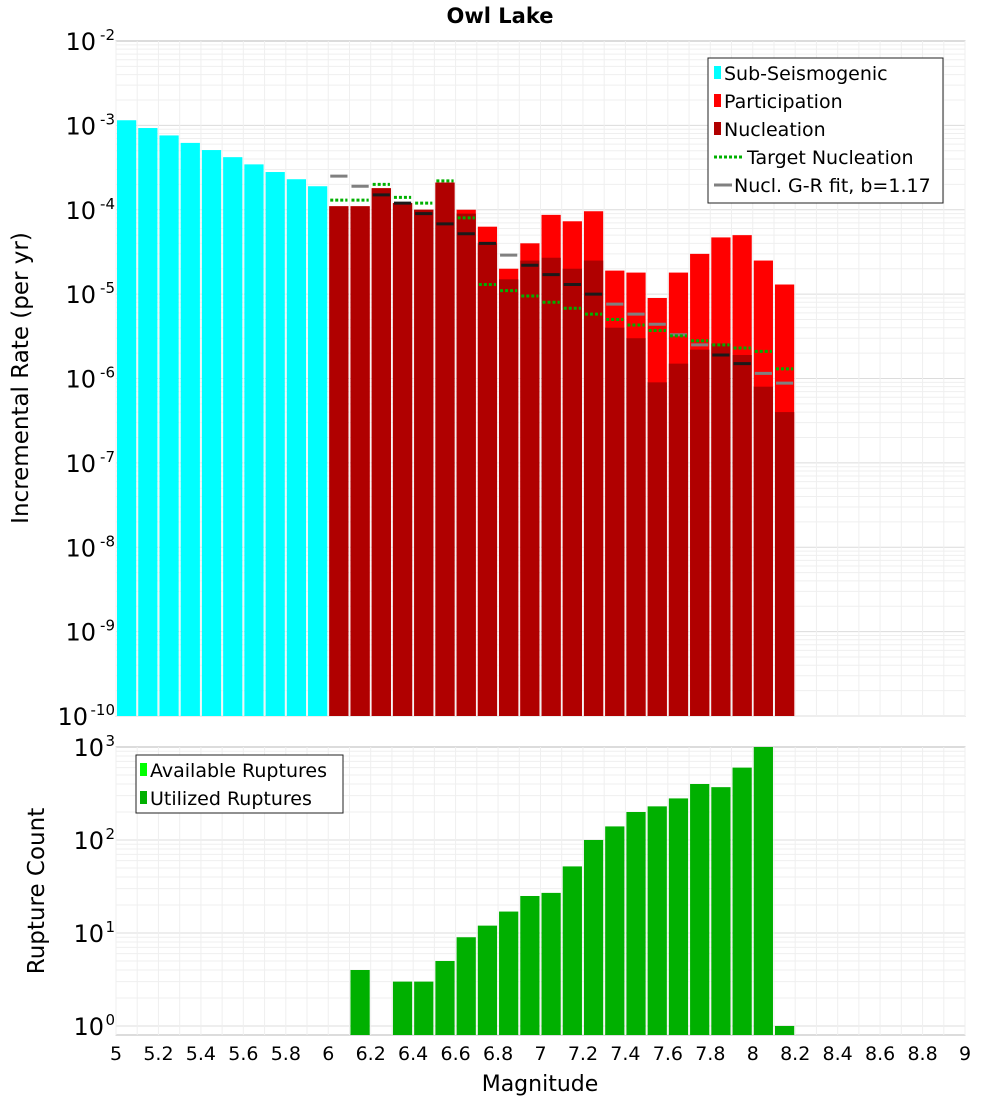 The height and width of the screenshot is (1104, 1000). What do you see at coordinates (806, 74) in the screenshot?
I see `legend-label-sub-seismogenic: Sub-Seismogenic` at bounding box center [806, 74].